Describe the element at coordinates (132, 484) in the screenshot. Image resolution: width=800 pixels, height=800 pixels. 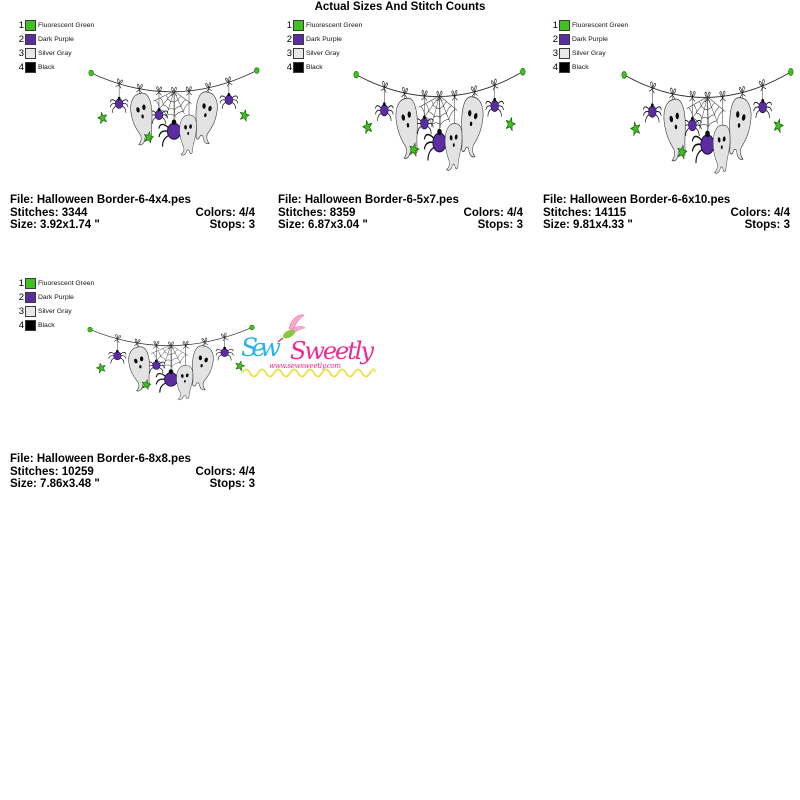
I see `size-line: Size: 7.86x3.48 " Stops: 3` at that location.